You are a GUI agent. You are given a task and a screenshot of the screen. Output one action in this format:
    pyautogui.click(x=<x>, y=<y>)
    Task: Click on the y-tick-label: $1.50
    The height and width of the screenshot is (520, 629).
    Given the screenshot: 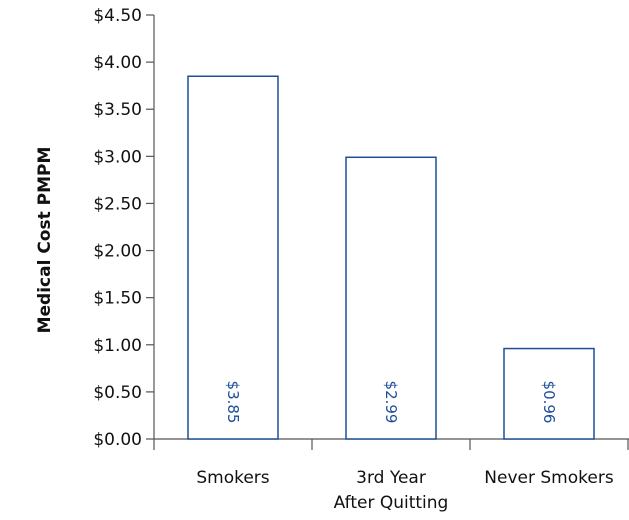 What is the action you would take?
    pyautogui.click(x=117, y=299)
    